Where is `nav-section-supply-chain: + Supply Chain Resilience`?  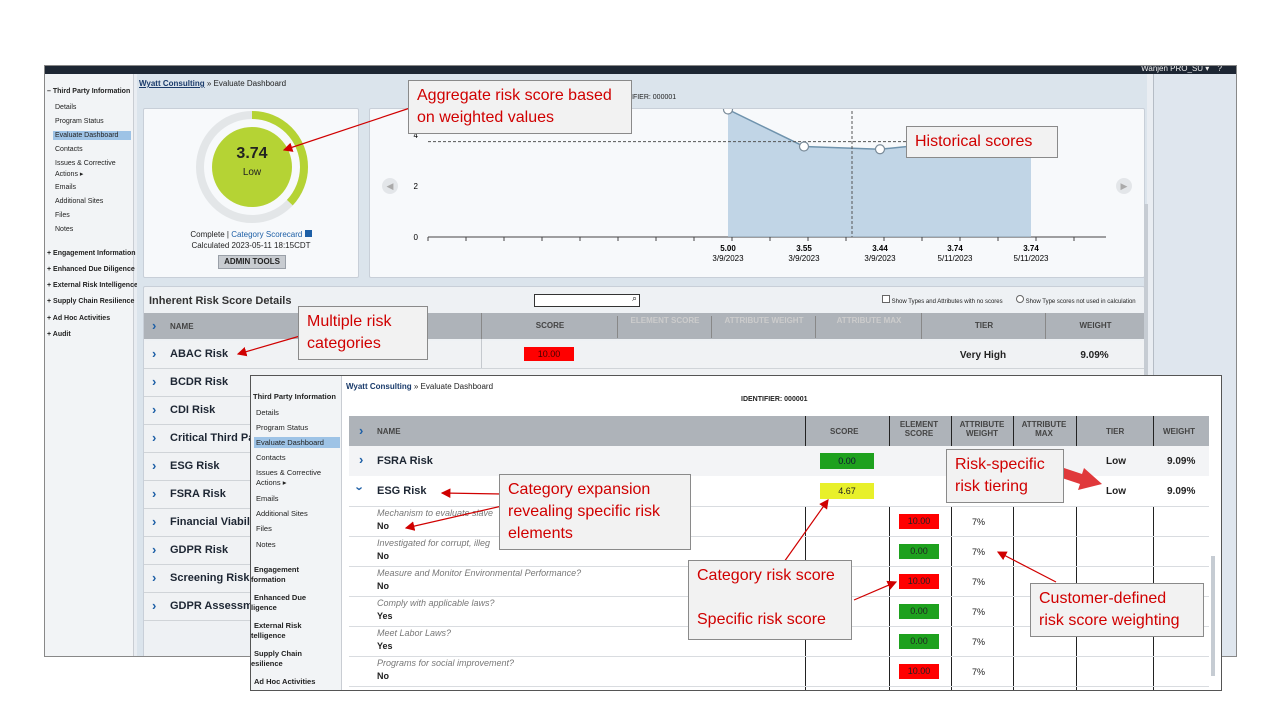 nav-section-supply-chain: + Supply Chain Resilience is located at coordinates (91, 301).